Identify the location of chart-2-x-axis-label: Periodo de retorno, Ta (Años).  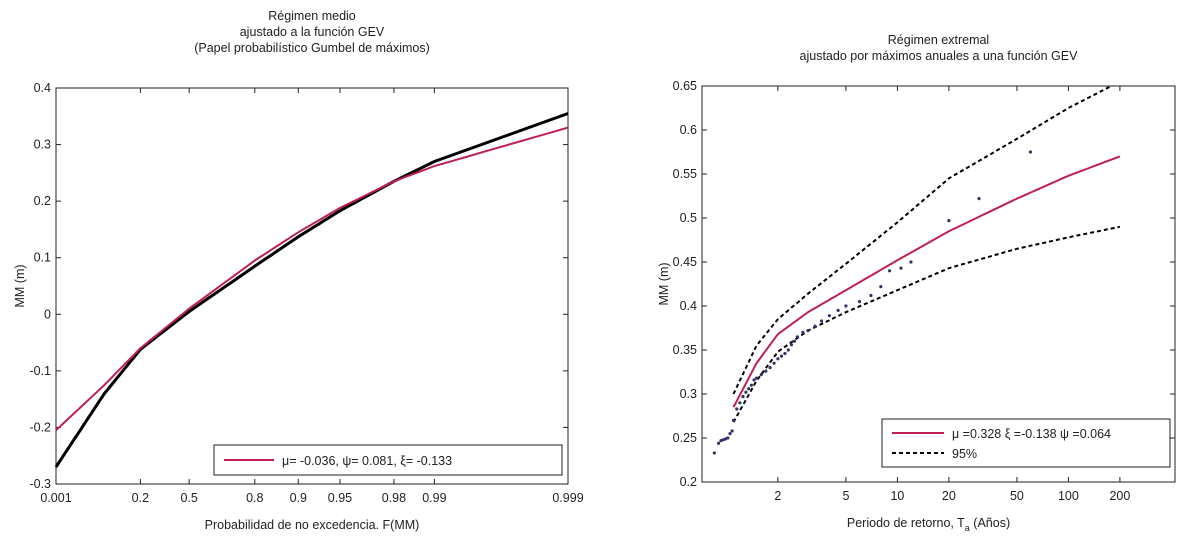
(928, 524).